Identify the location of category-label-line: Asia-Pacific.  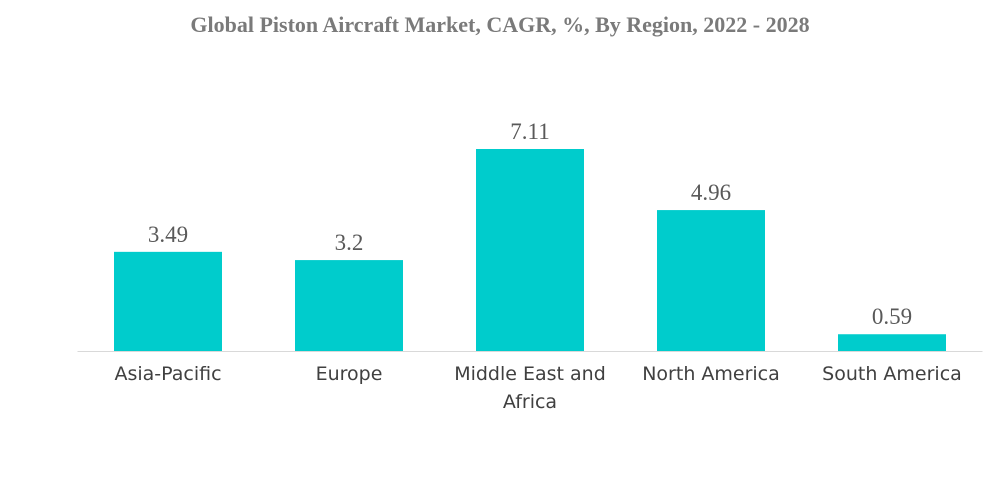
(167, 374).